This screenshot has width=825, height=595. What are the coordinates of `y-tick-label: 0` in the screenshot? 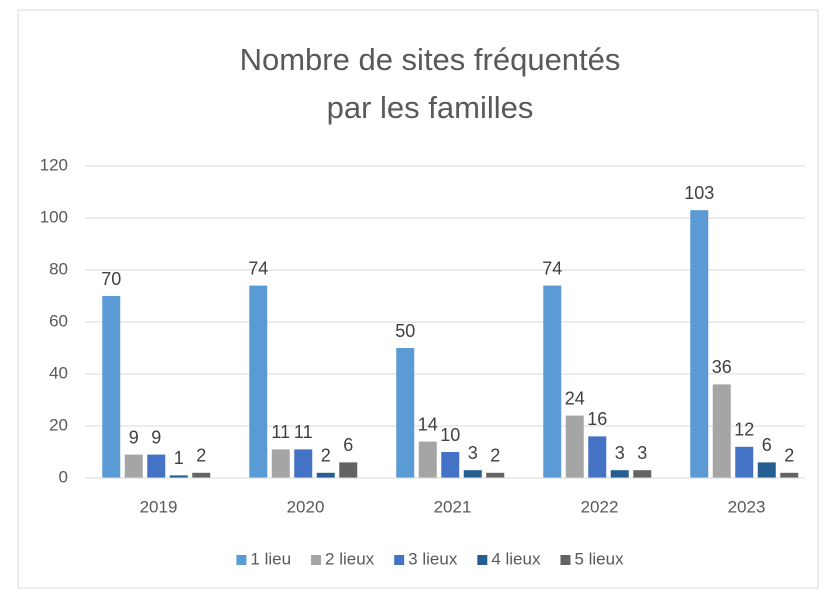 It's located at (63, 476).